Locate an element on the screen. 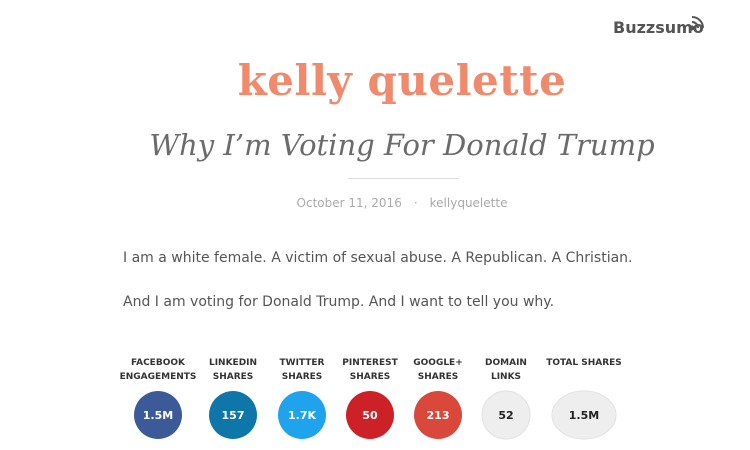 The height and width of the screenshot is (450, 750). stat-value: 1.7K is located at coordinates (302, 415).